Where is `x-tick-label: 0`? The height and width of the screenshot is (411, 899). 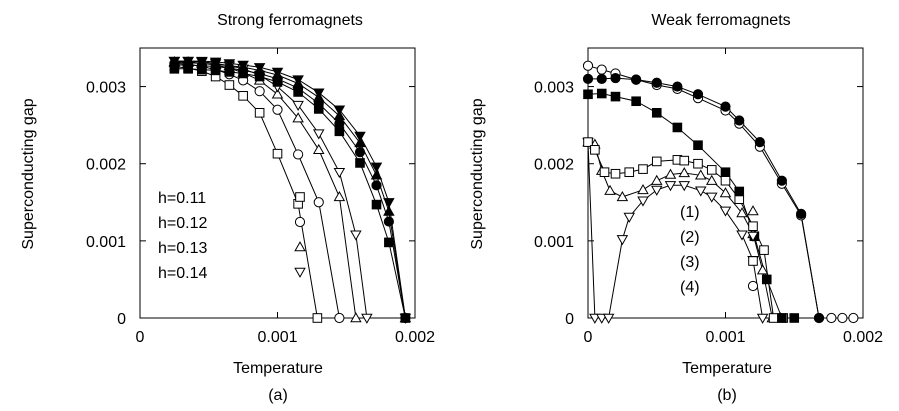 x-tick-label: 0 is located at coordinates (140, 337).